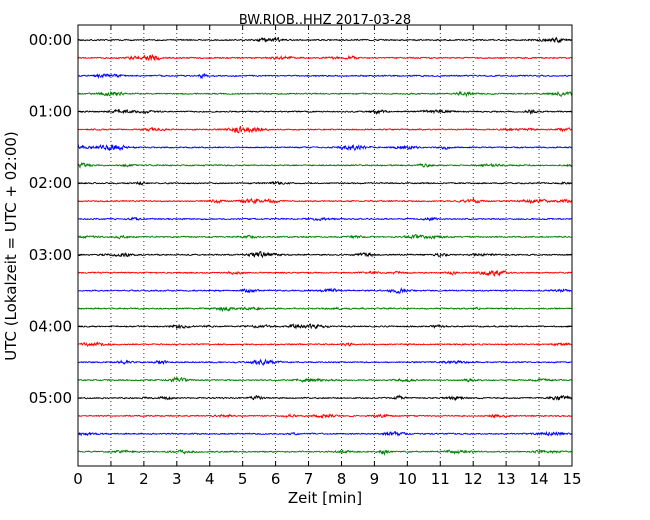 The image size is (650, 520). I want to click on y-tick-label-1: 01:00, so click(50, 112).